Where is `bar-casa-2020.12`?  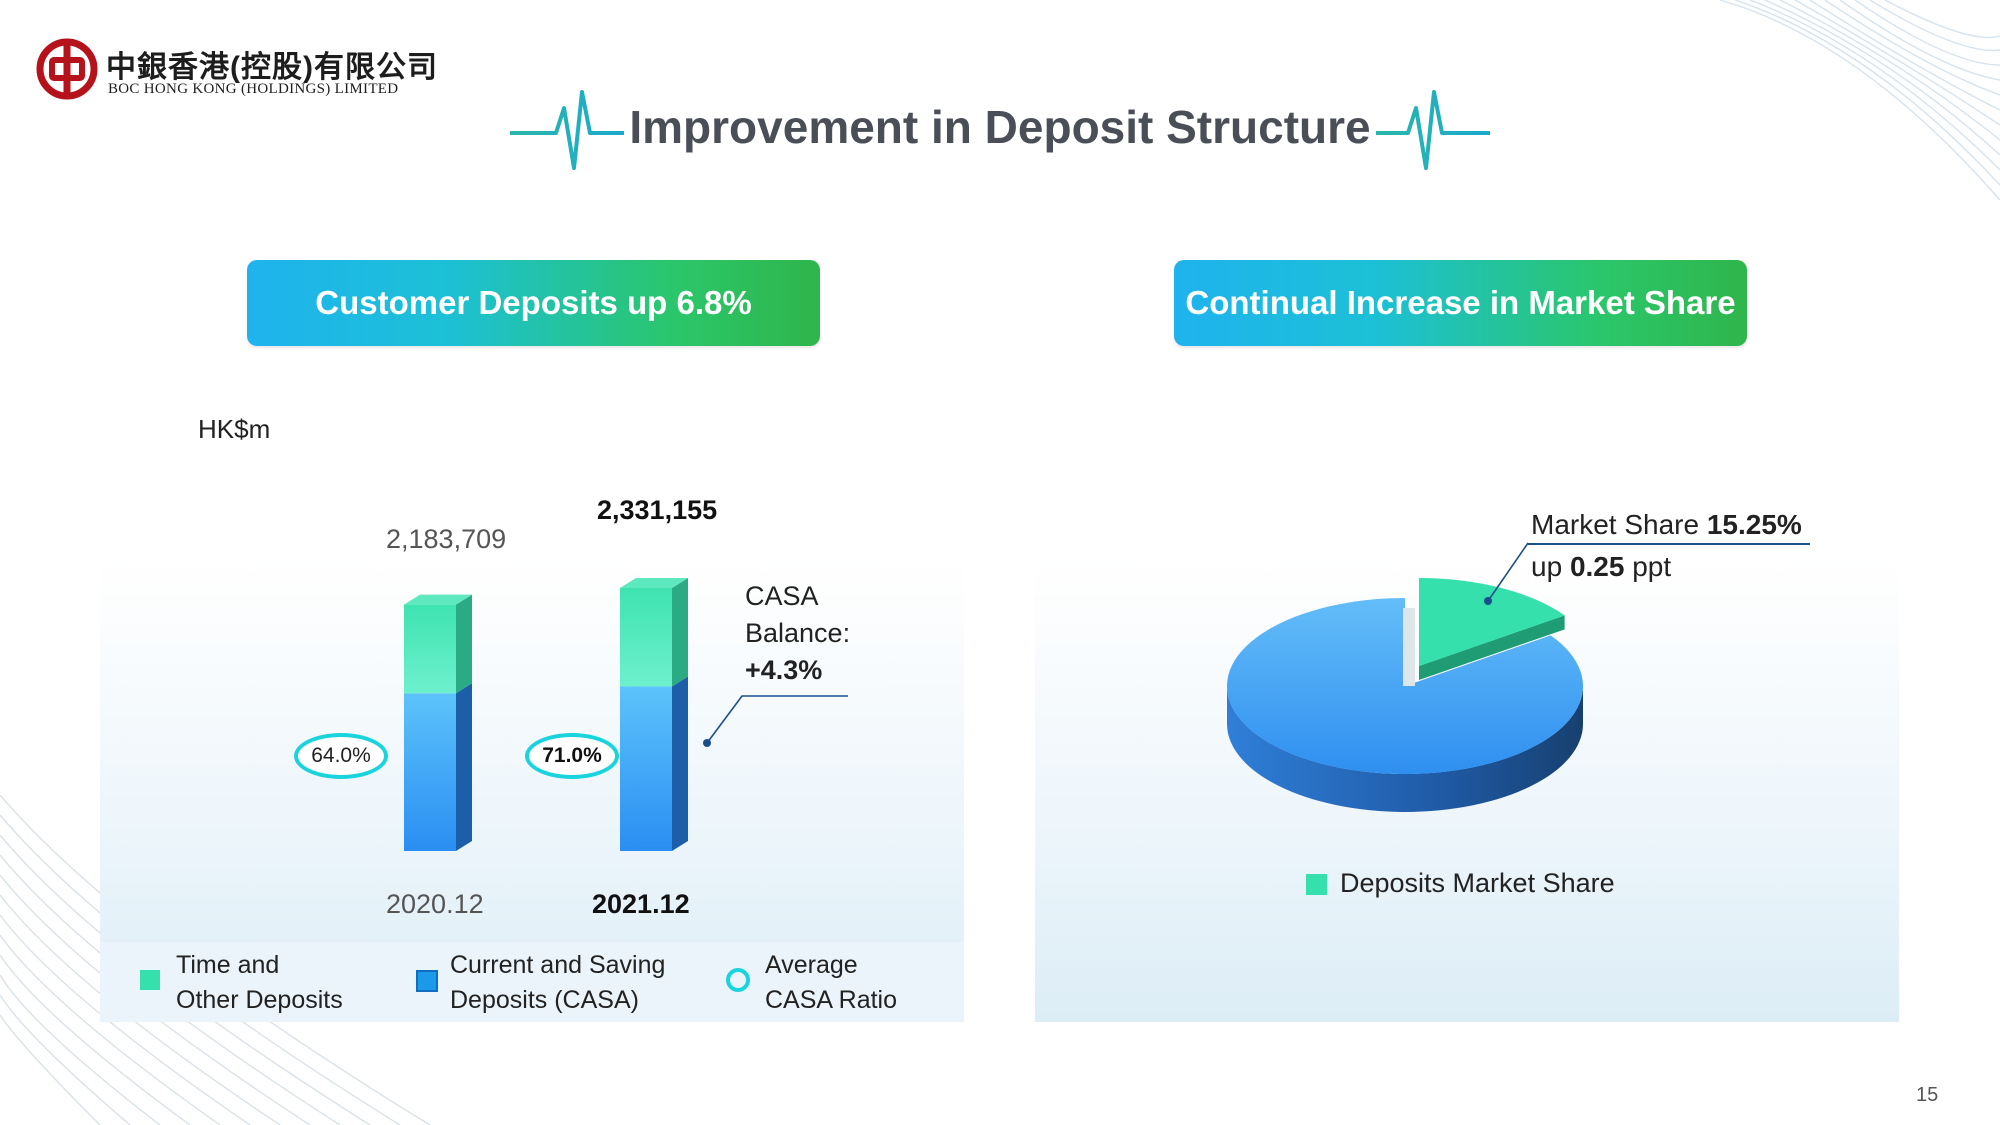
bar-casa-2020.12 is located at coordinates (430, 772).